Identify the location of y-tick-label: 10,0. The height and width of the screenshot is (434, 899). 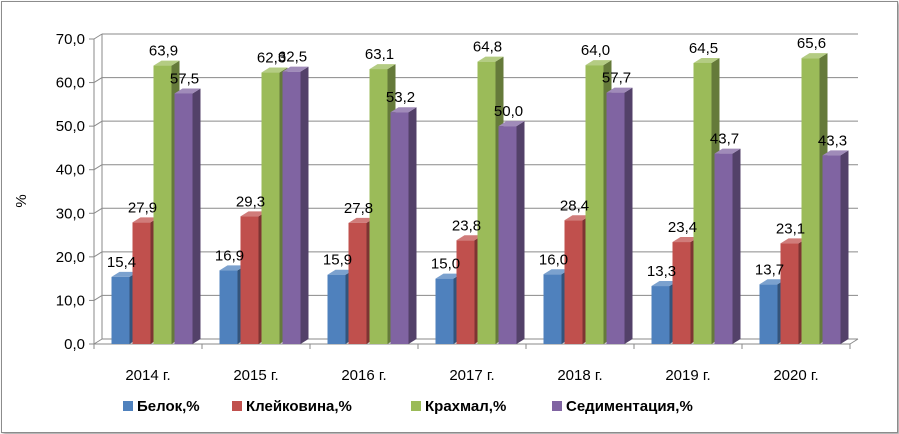
(70, 300).